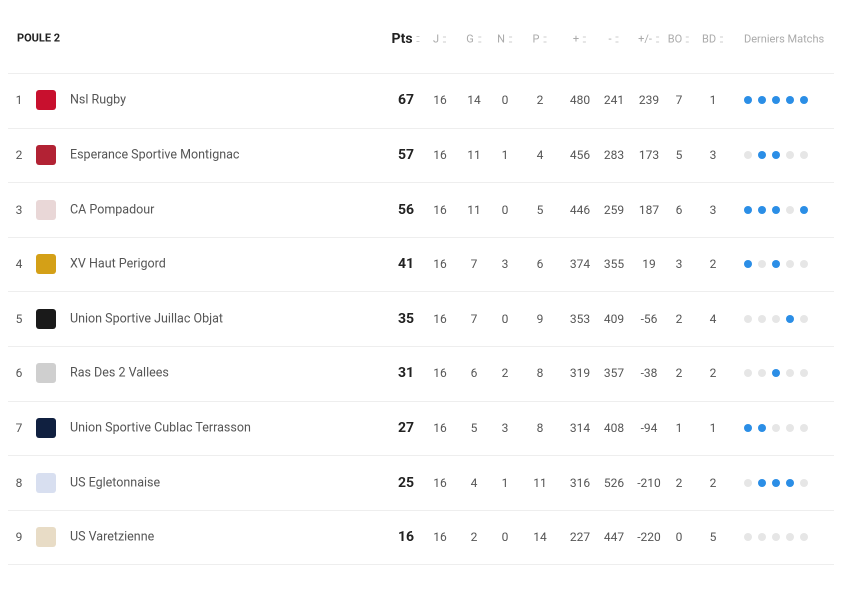  Describe the element at coordinates (614, 373) in the screenshot. I see `stat-minus: 357` at that location.